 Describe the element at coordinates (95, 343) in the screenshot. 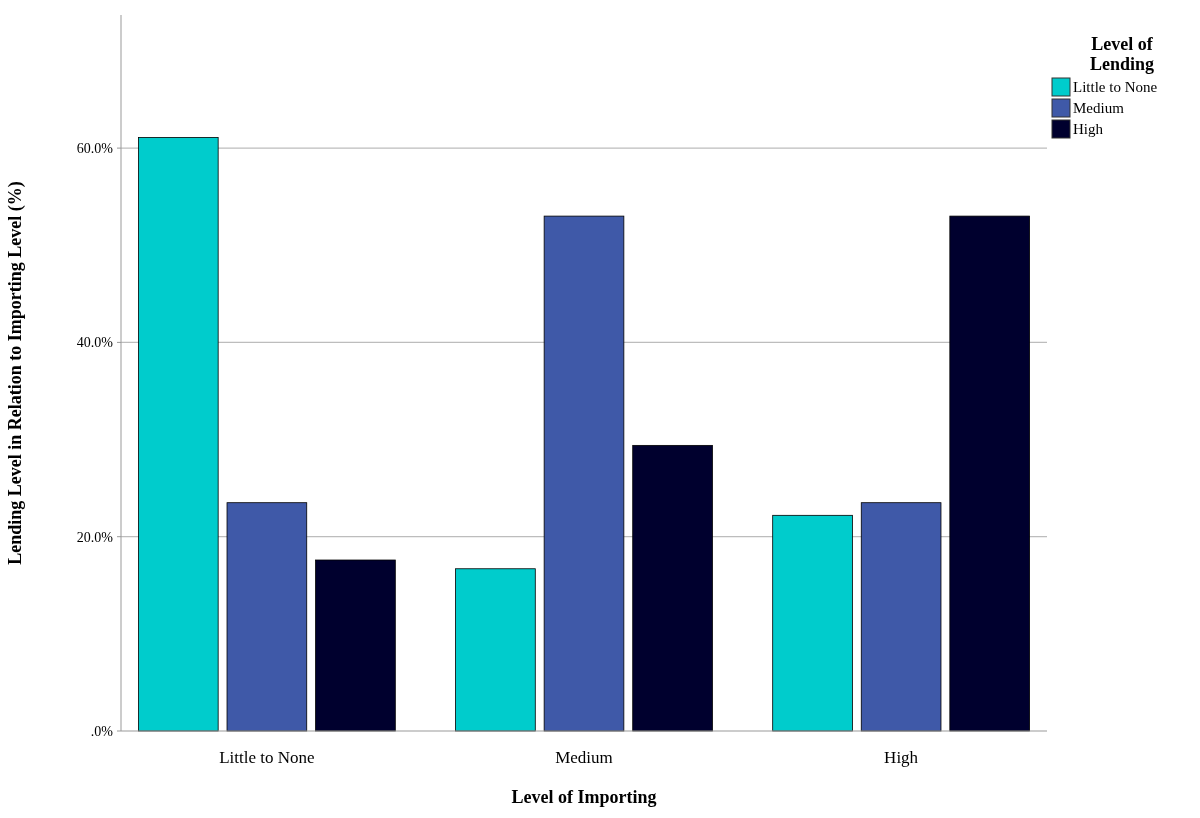

I see `y-tick-label: 40.0%` at that location.